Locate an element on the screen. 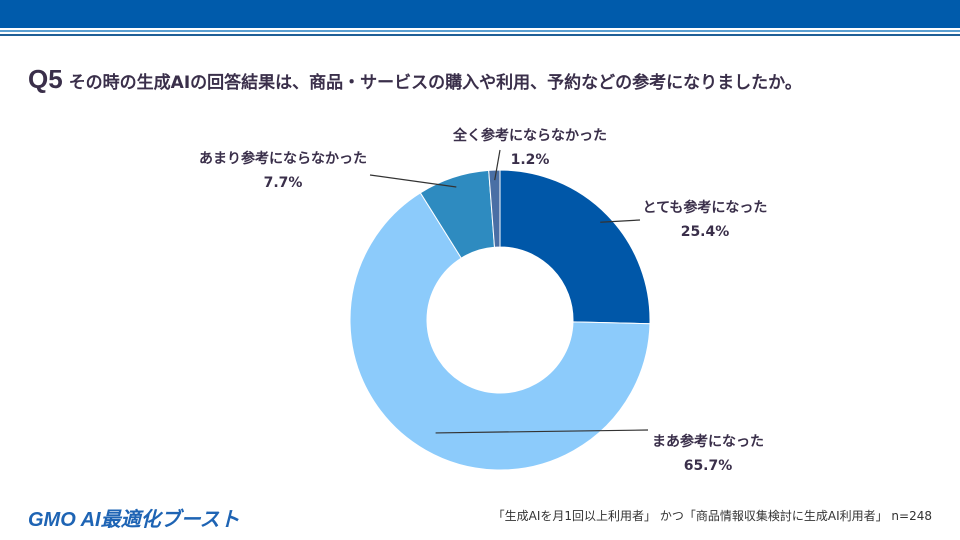 The width and height of the screenshot is (960, 540). category-label: 全く参考にならなかった is located at coordinates (529, 135).